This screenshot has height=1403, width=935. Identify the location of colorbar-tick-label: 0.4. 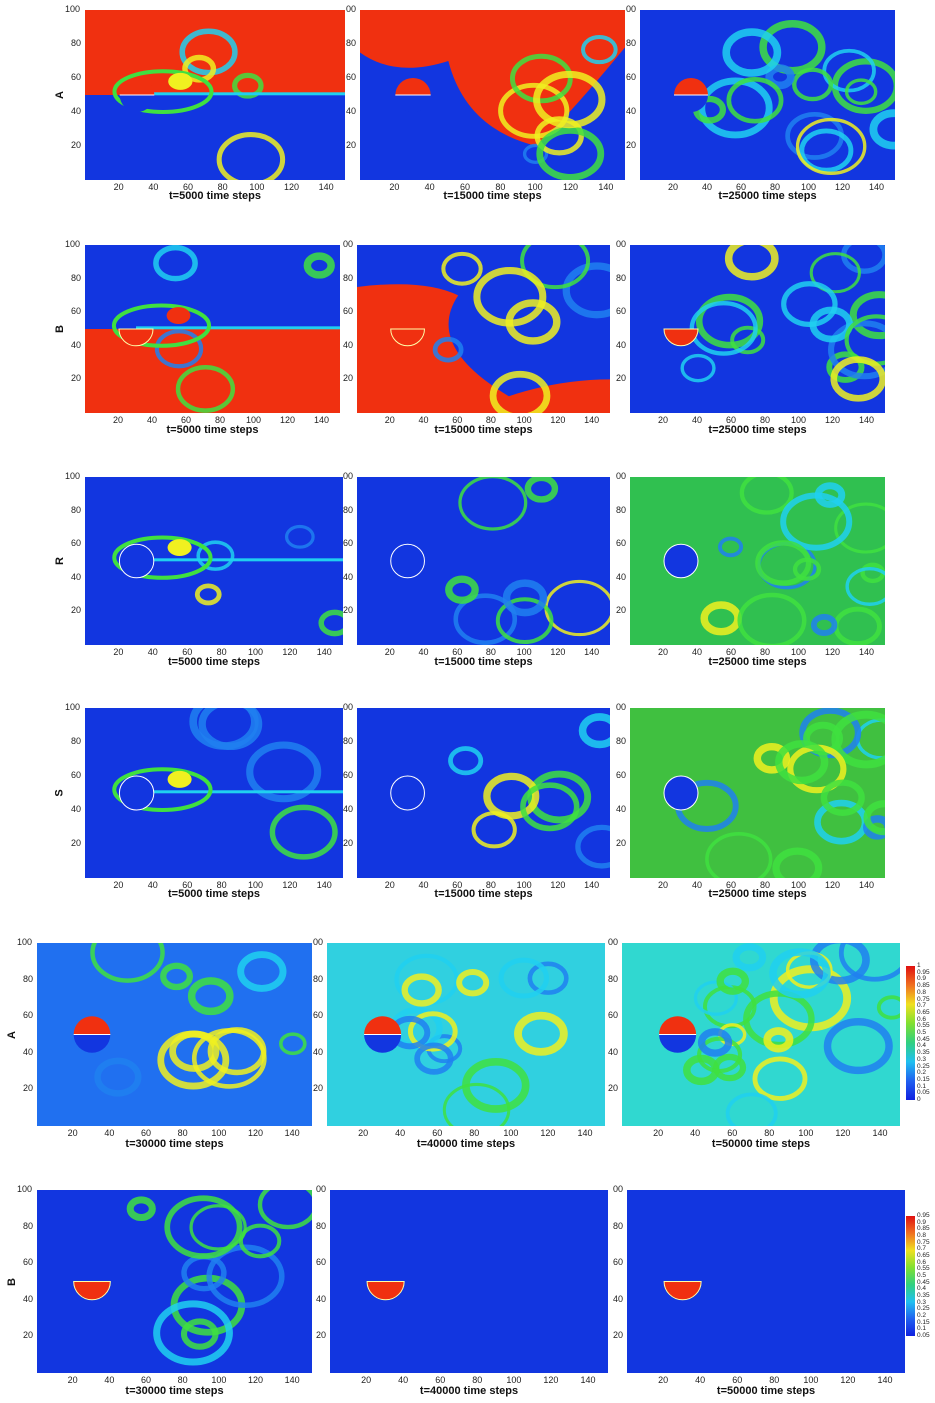
(922, 1289).